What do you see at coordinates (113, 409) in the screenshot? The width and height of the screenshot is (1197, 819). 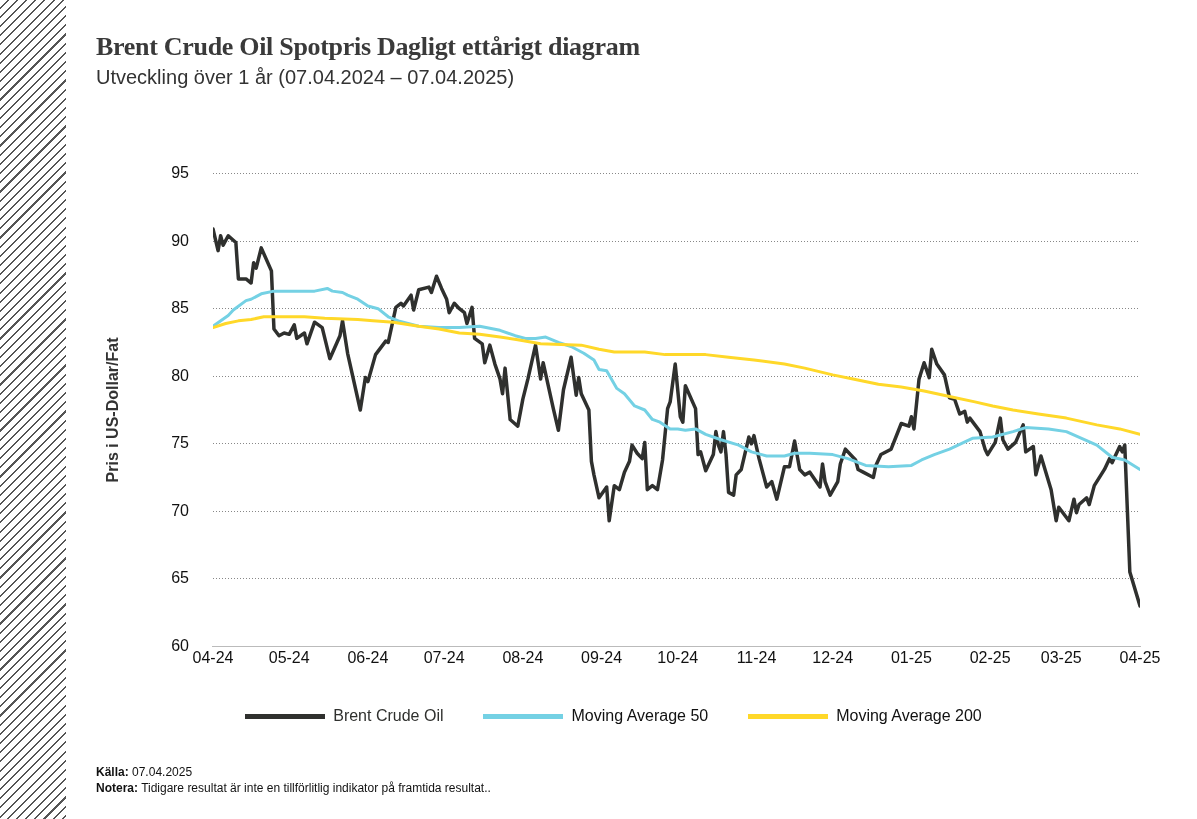 I see `y-axis-title: Pris i US-Dollar/Fat` at bounding box center [113, 409].